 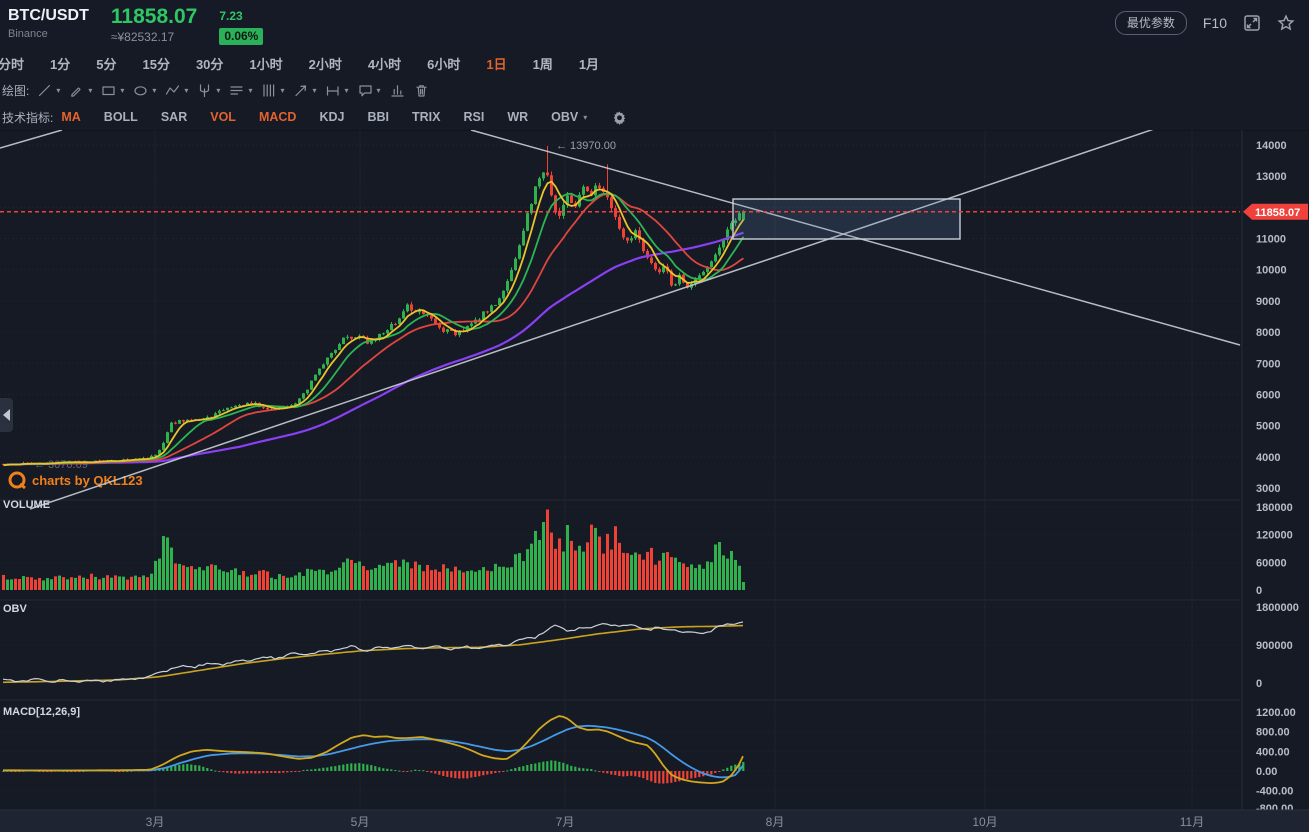 What do you see at coordinates (1274, 508) in the screenshot?
I see `svg-text: 180000` at bounding box center [1274, 508].